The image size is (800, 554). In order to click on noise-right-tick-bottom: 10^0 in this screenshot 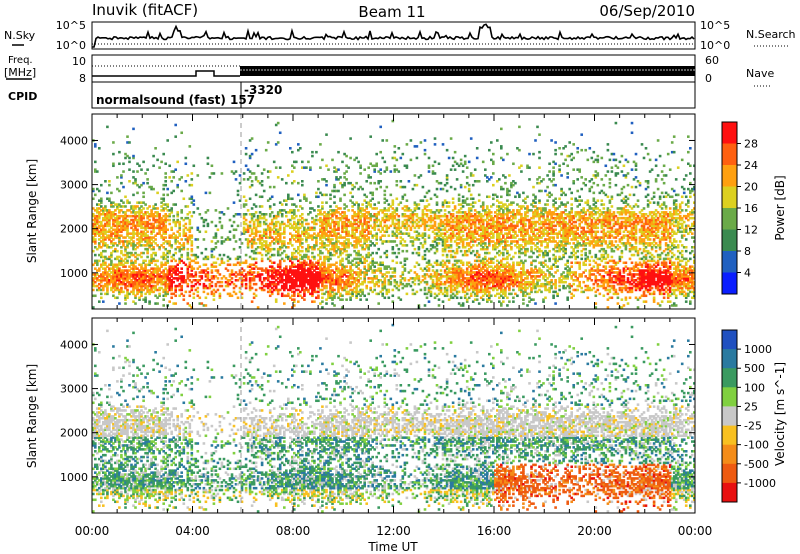, I will do `click(715, 45)`.